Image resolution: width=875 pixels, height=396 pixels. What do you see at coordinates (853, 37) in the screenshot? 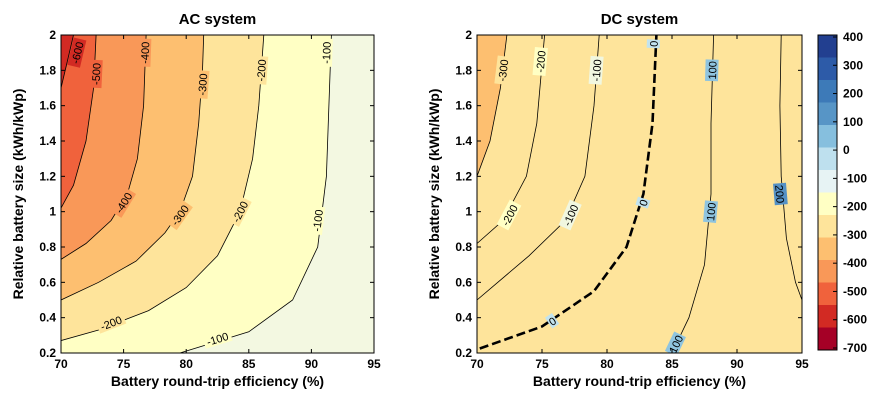
I see `colorbar-tick-label: 400` at bounding box center [853, 37].